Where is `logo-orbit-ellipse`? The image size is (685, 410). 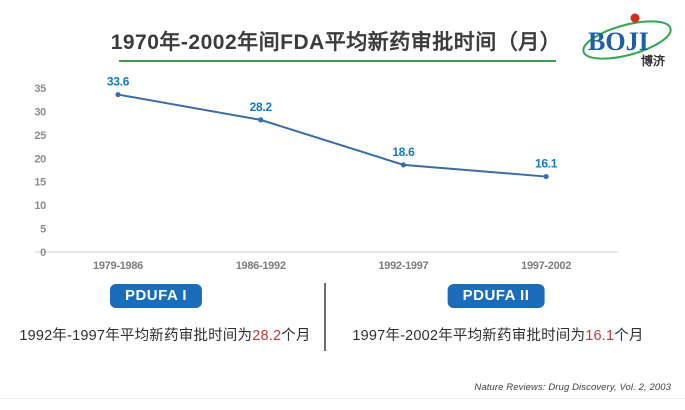 logo-orbit-ellipse is located at coordinates (627, 40).